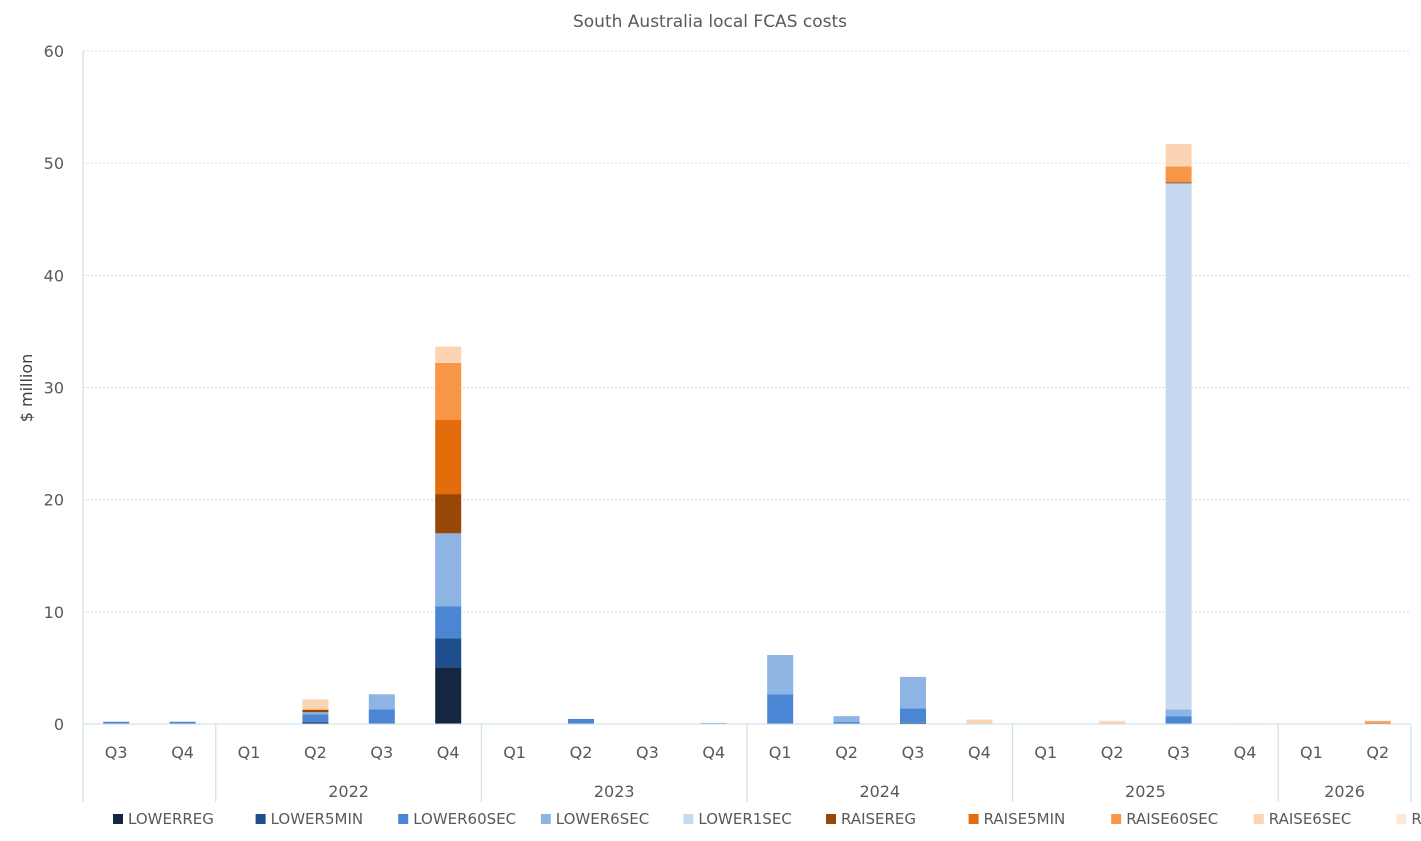 The image size is (1421, 841). I want to click on y-tick-label: 20, so click(54, 500).